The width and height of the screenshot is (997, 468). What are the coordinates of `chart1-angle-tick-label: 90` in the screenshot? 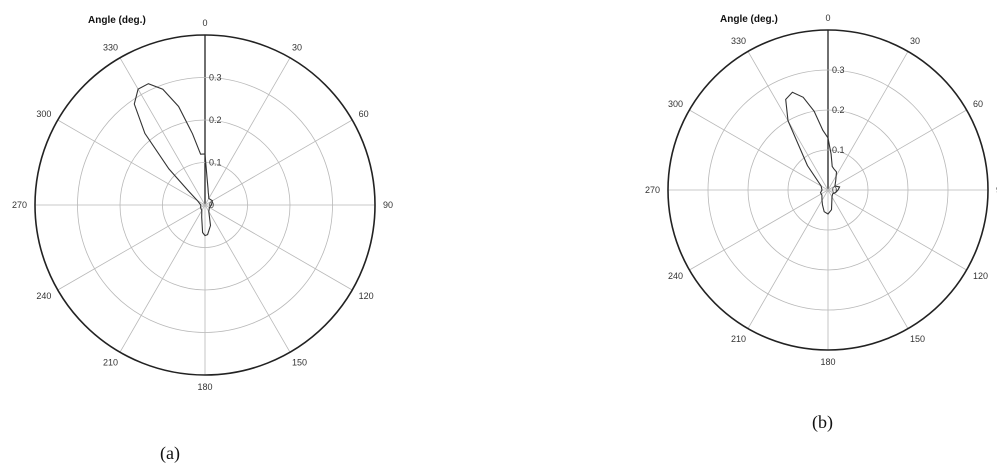 It's located at (388, 205).